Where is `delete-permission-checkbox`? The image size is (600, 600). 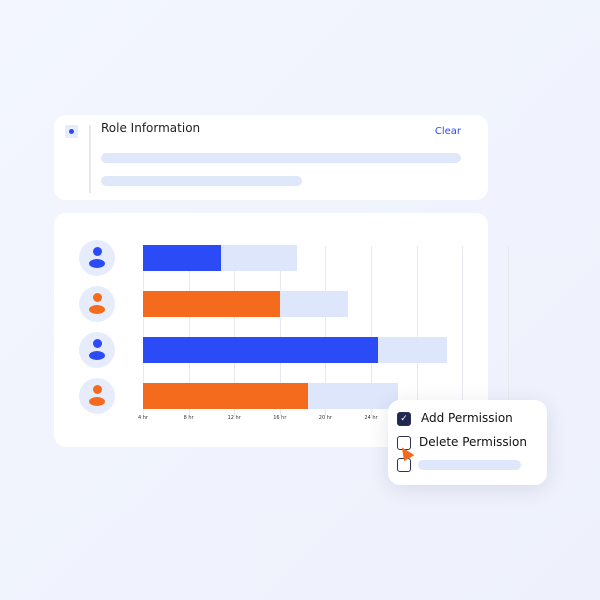 delete-permission-checkbox is located at coordinates (404, 443).